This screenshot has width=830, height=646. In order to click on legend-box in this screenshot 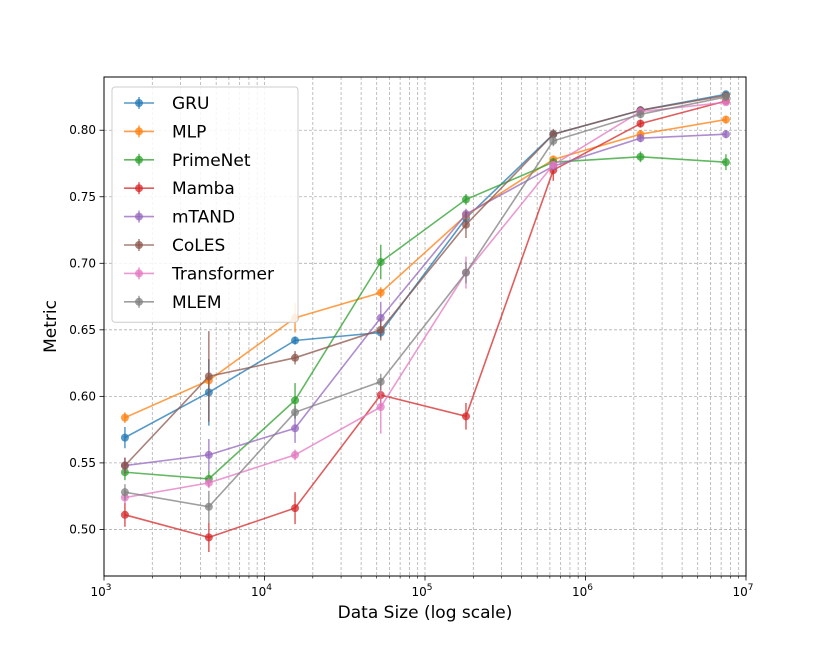, I will do `click(205, 204)`.